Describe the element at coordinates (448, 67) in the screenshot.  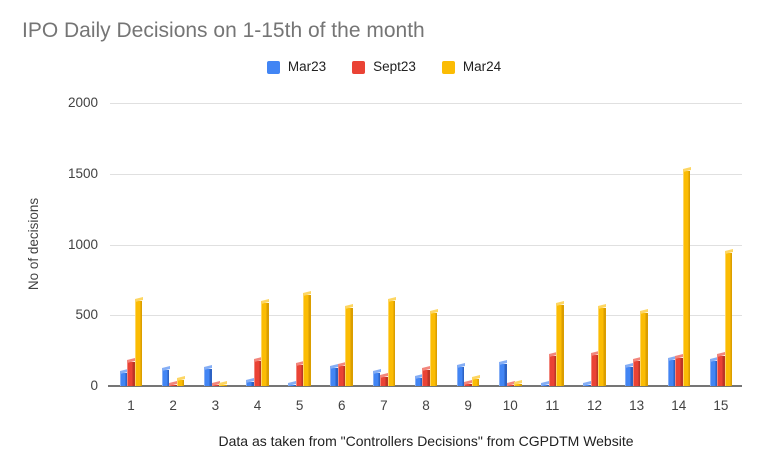
I see `legend-swatch-mar24` at that location.